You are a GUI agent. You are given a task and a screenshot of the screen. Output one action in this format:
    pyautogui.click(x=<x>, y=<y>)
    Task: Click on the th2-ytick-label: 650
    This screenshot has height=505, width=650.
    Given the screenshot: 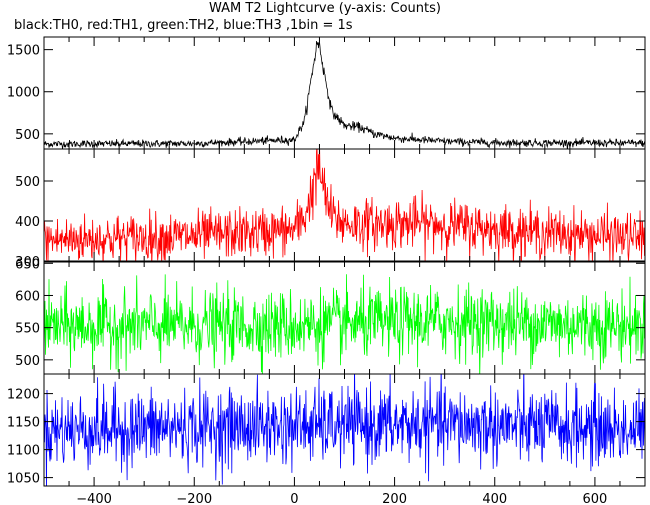 What is the action you would take?
    pyautogui.click(x=27, y=264)
    